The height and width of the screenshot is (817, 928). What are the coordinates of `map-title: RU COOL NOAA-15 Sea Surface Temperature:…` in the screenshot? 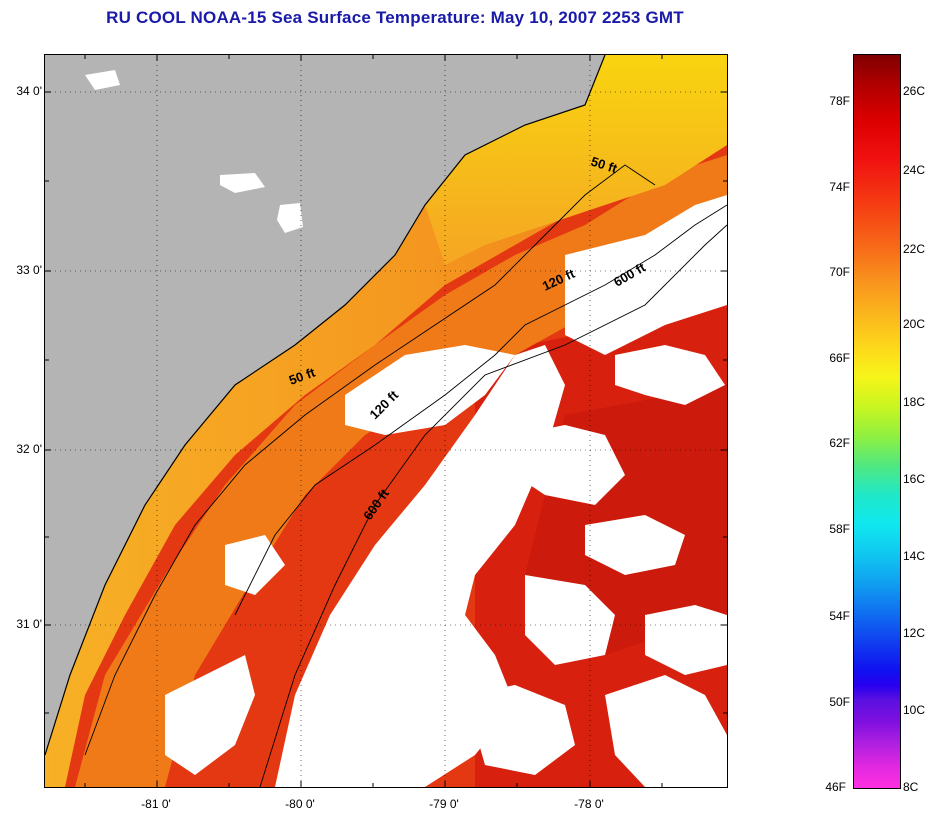 It's located at (395, 17).